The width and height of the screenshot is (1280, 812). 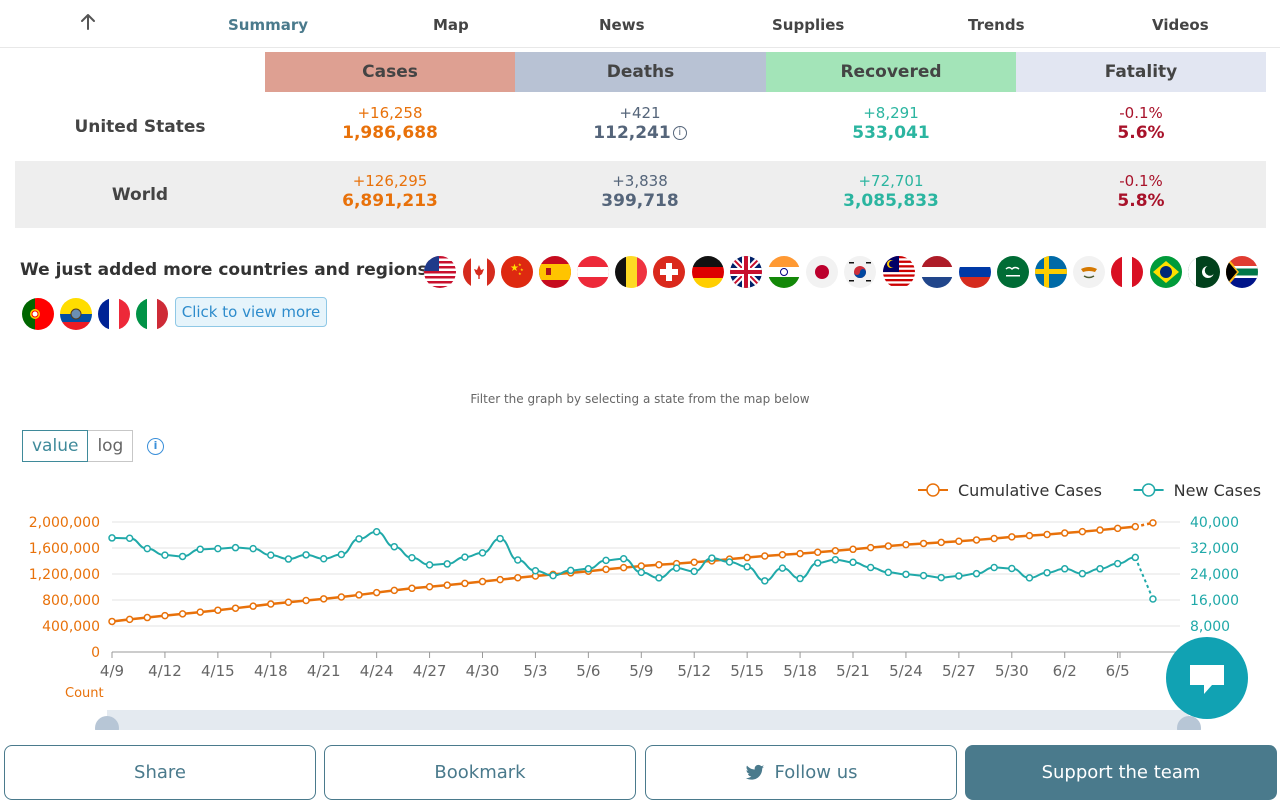 What do you see at coordinates (71, 627) in the screenshot?
I see `left-tick-label: 400,000` at bounding box center [71, 627].